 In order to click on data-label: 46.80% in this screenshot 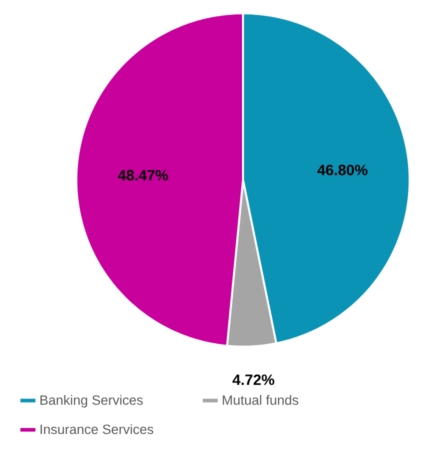, I will do `click(342, 170)`.